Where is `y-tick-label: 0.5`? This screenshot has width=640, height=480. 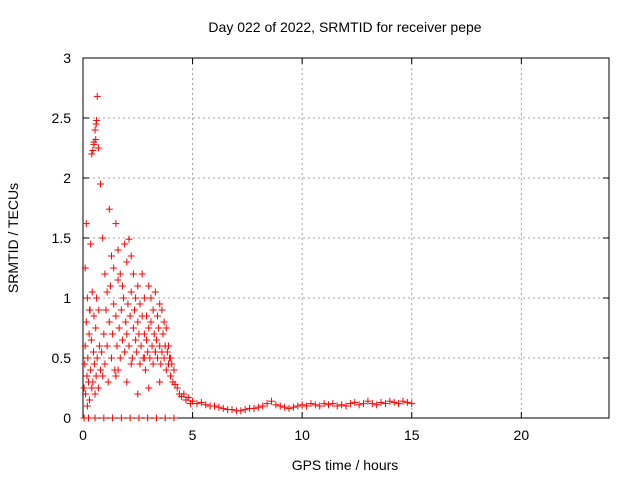
y-tick-label: 0.5 is located at coordinates (62, 358).